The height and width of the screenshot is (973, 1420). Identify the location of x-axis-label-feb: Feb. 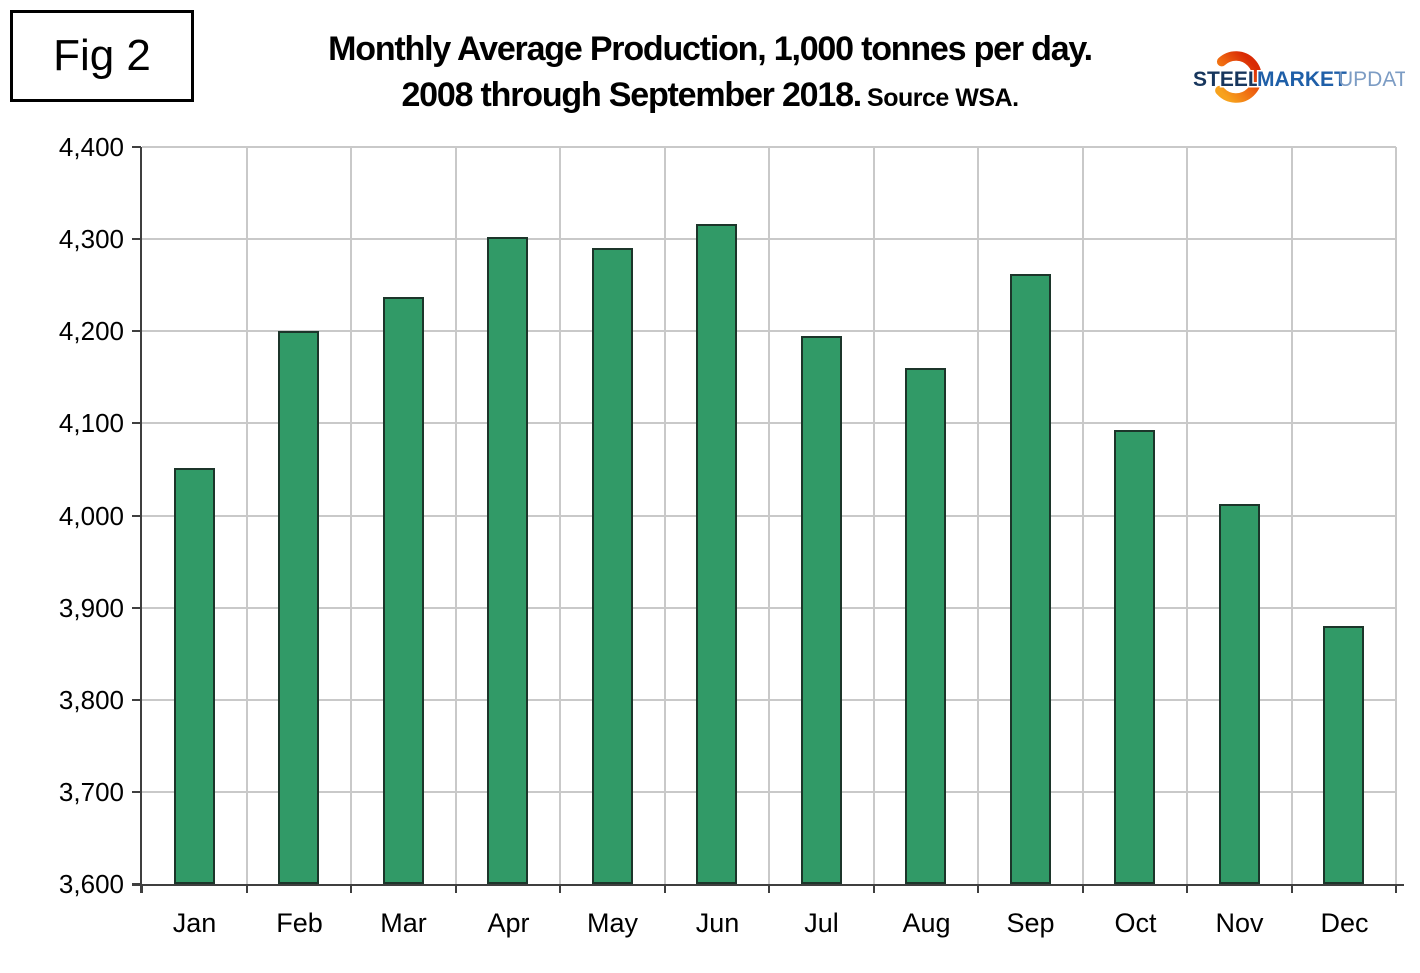
(299, 923).